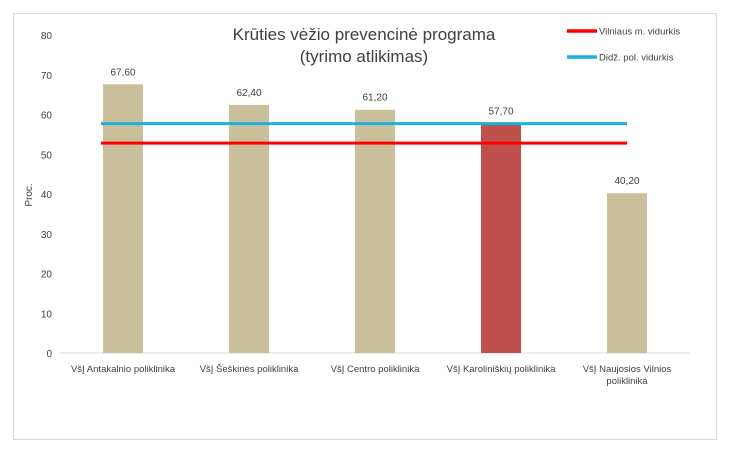 The image size is (731, 457). I want to click on y-tick-label: 80, so click(47, 36).